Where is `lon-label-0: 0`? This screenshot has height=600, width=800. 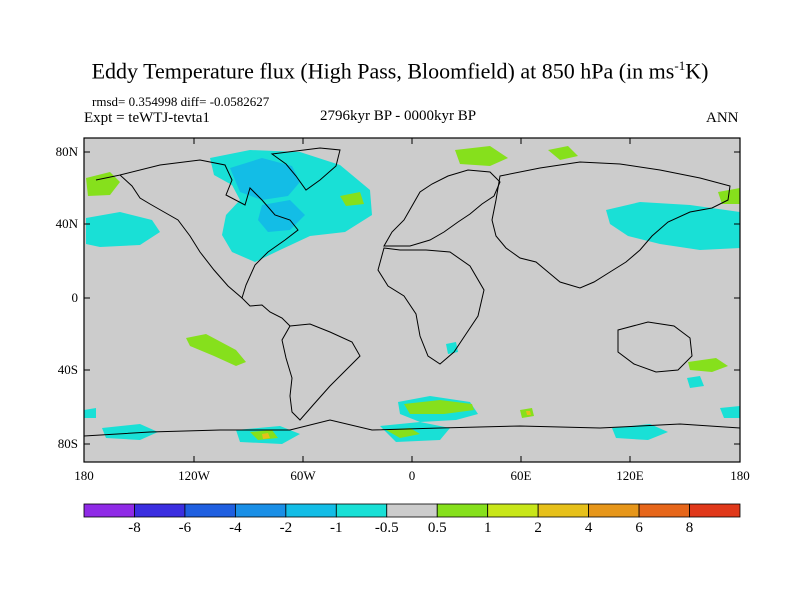
lon-label-0: 0 is located at coordinates (412, 475).